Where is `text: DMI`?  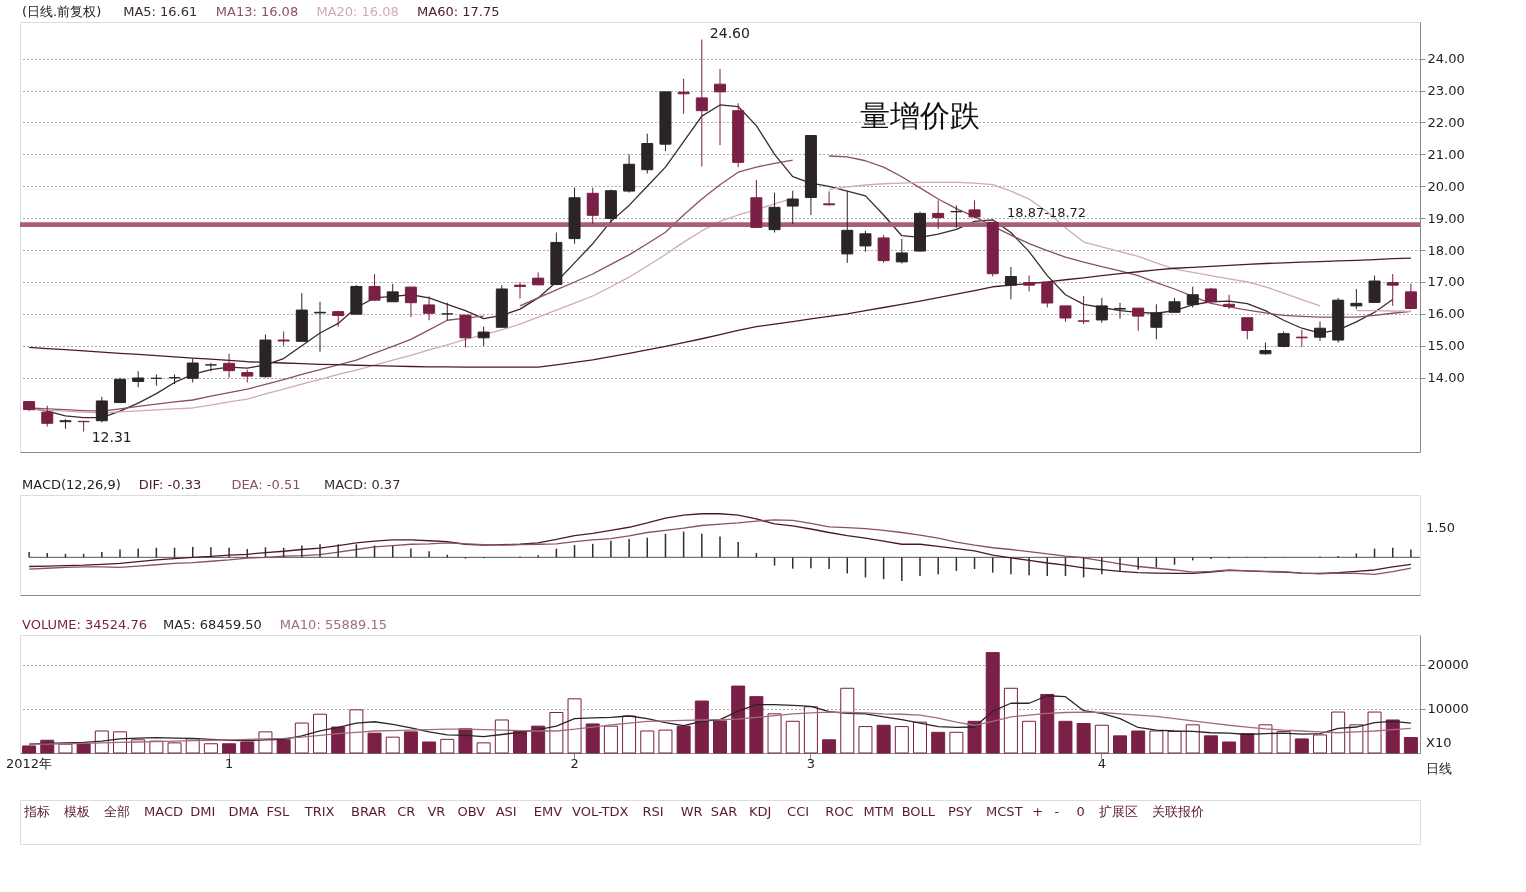 text: DMI is located at coordinates (203, 811).